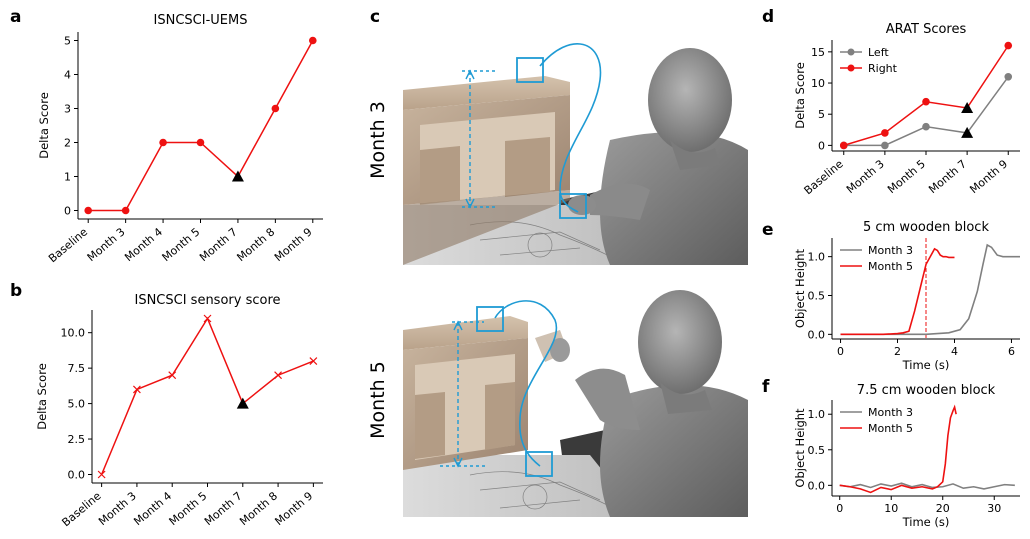 Image resolution: width=1030 pixels, height=539 pixels. I want to click on photo-label-month3: Month 3, so click(378, 140).